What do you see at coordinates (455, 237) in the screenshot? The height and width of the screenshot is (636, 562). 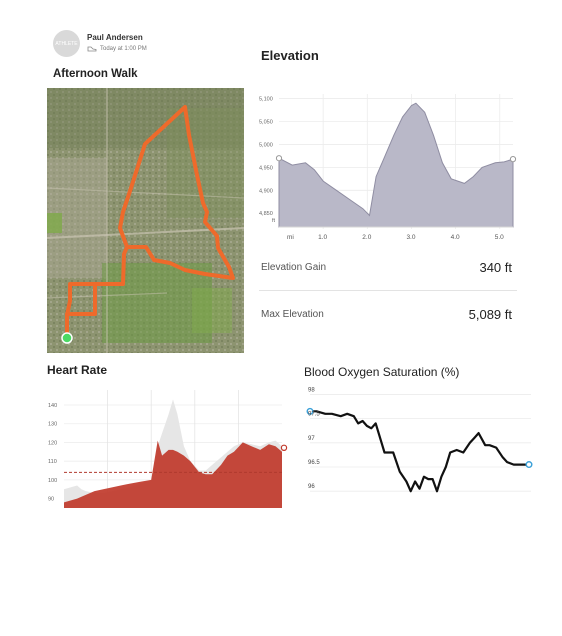 I see `elevation-x-tick: 4.0` at bounding box center [455, 237].